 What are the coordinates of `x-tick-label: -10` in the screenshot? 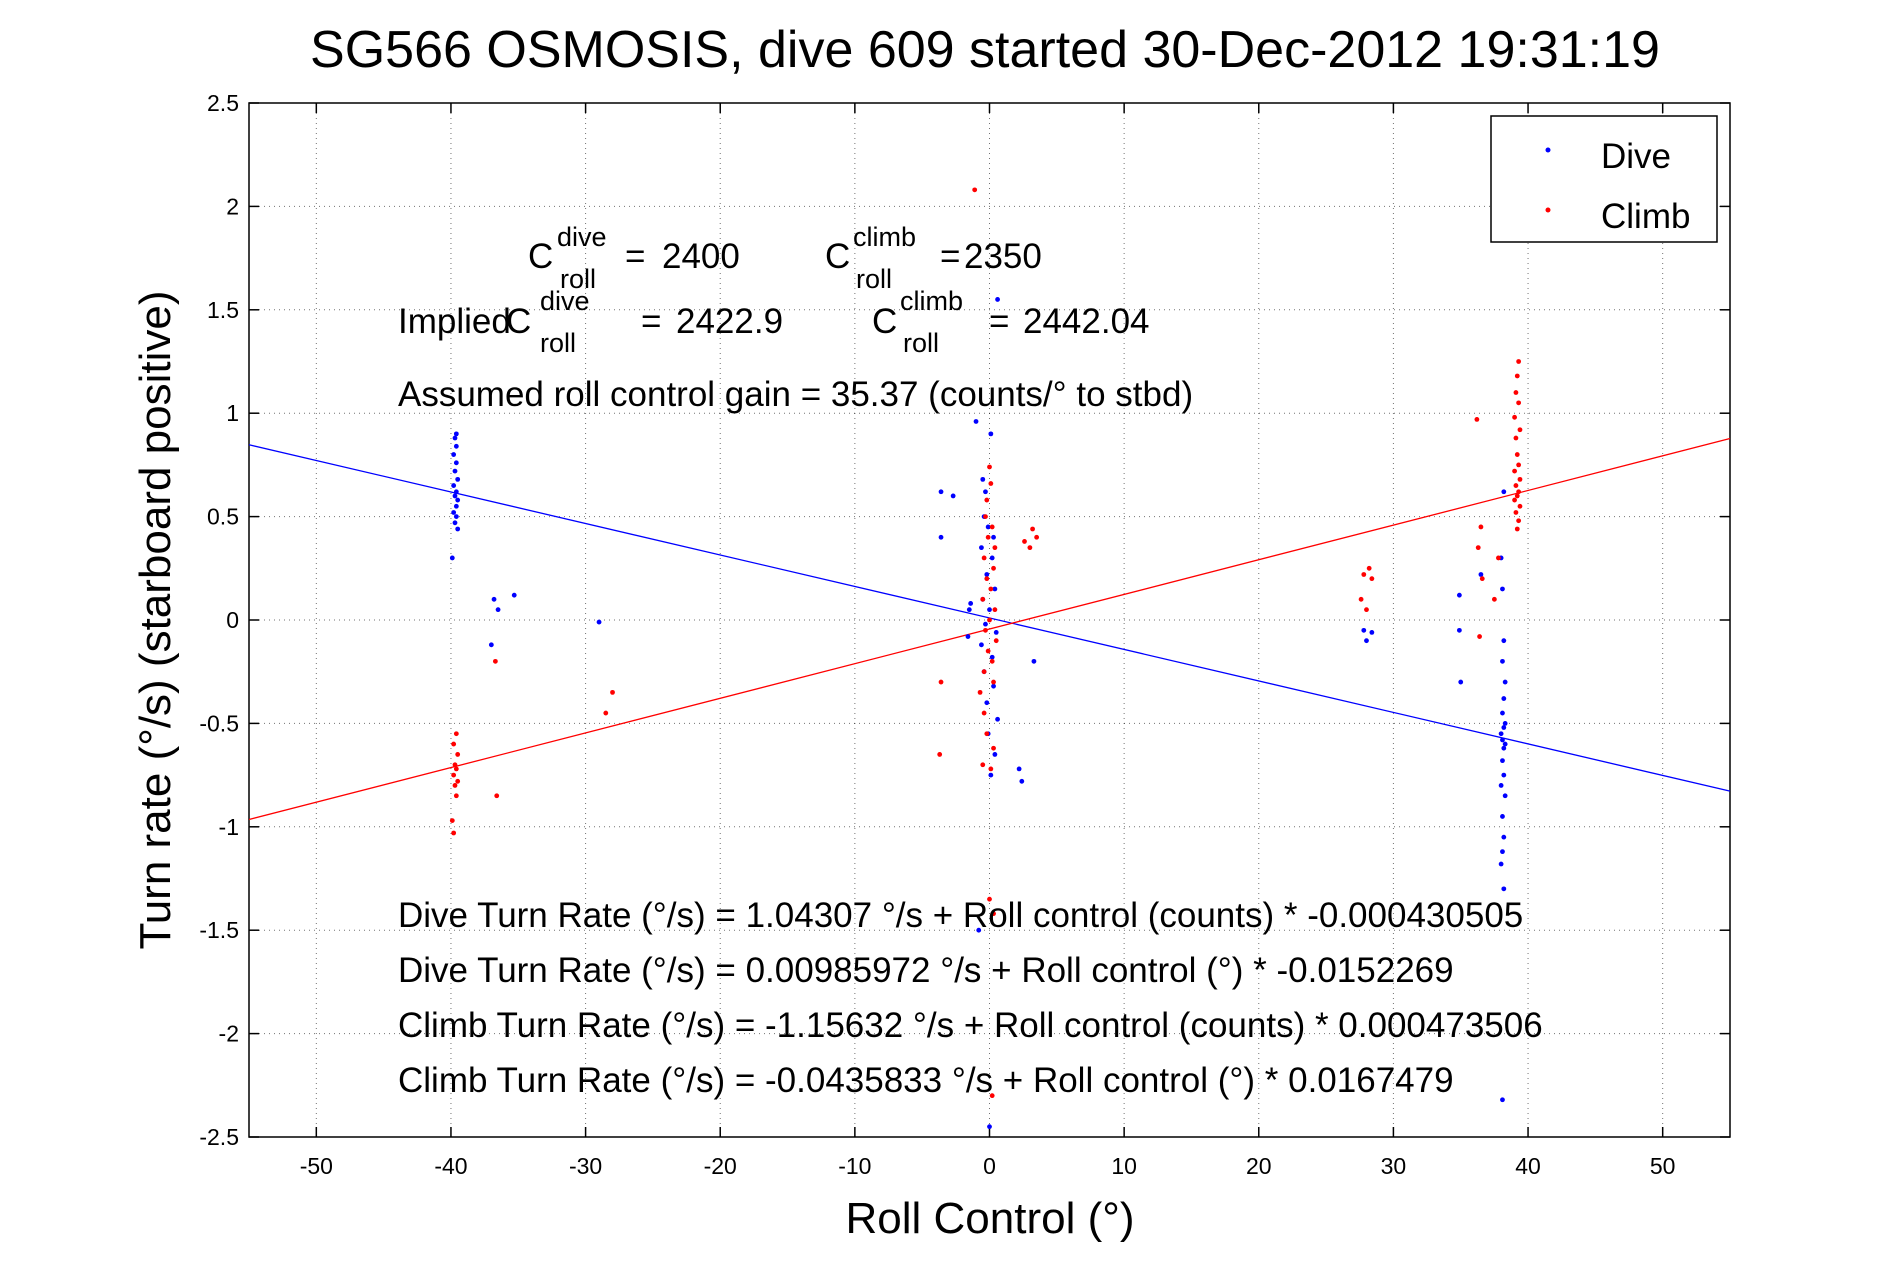 It's located at (854, 1166).